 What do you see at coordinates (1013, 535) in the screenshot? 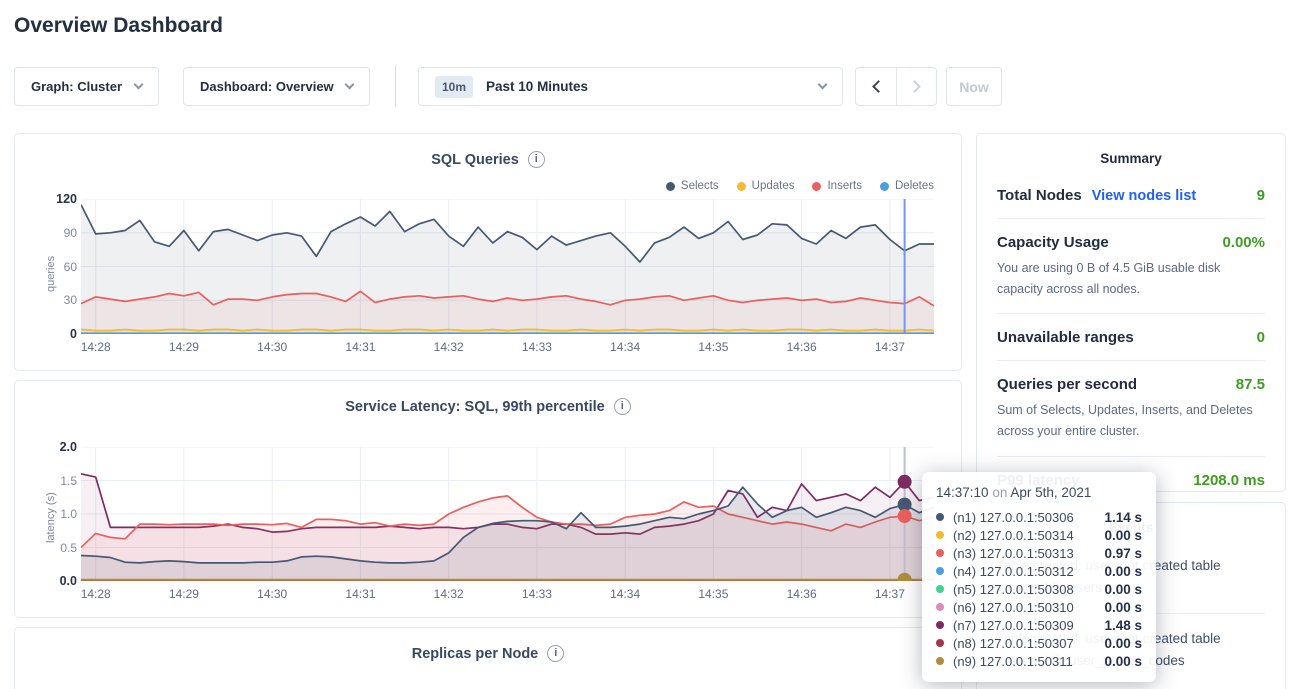
I see `tooltip-node-label: (n2) 127.0.0.1:50314` at bounding box center [1013, 535].